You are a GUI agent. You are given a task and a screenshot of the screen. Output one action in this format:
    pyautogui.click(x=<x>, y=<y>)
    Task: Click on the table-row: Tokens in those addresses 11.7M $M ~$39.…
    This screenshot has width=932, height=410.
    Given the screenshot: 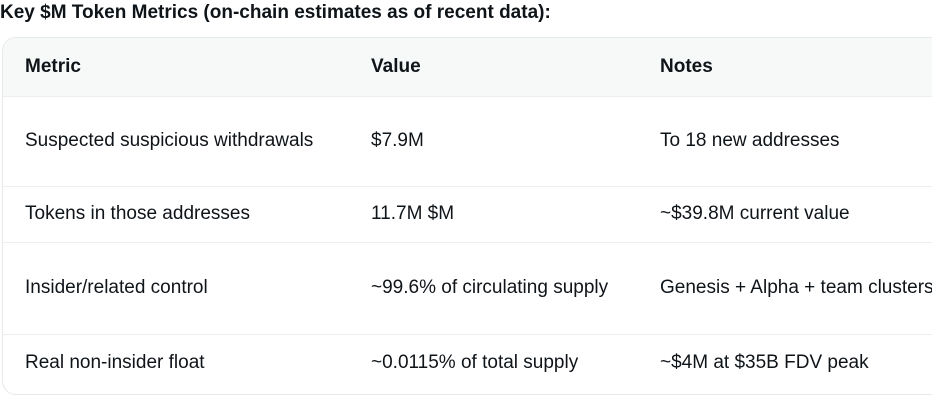 What is the action you would take?
    pyautogui.click(x=467, y=213)
    